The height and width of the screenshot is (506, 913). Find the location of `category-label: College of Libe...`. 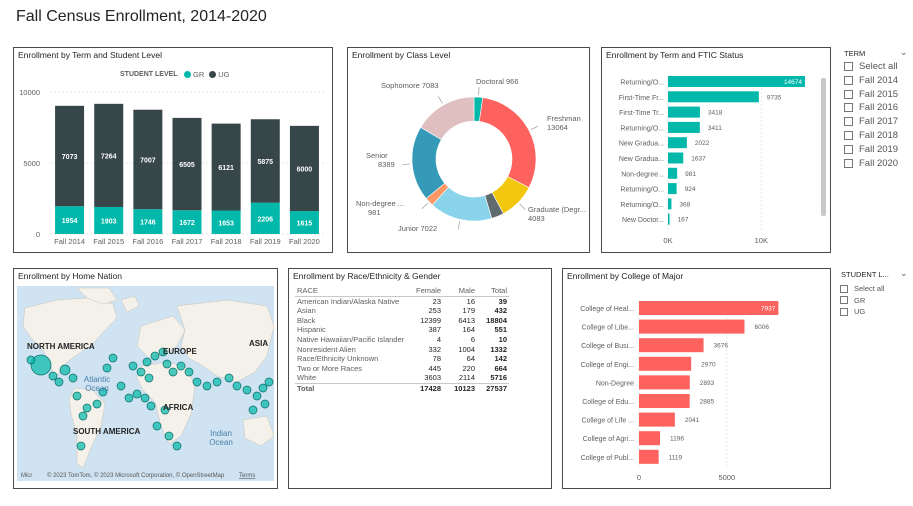

category-label: College of Libe... is located at coordinates (607, 328).